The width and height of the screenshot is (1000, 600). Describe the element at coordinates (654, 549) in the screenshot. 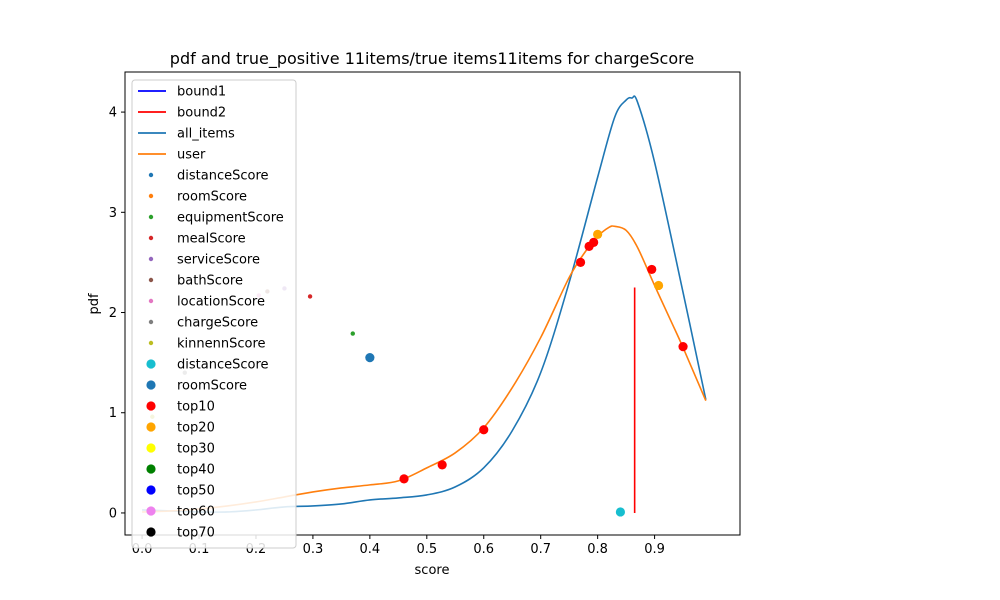

I see `x-tick-label: 0.9` at that location.